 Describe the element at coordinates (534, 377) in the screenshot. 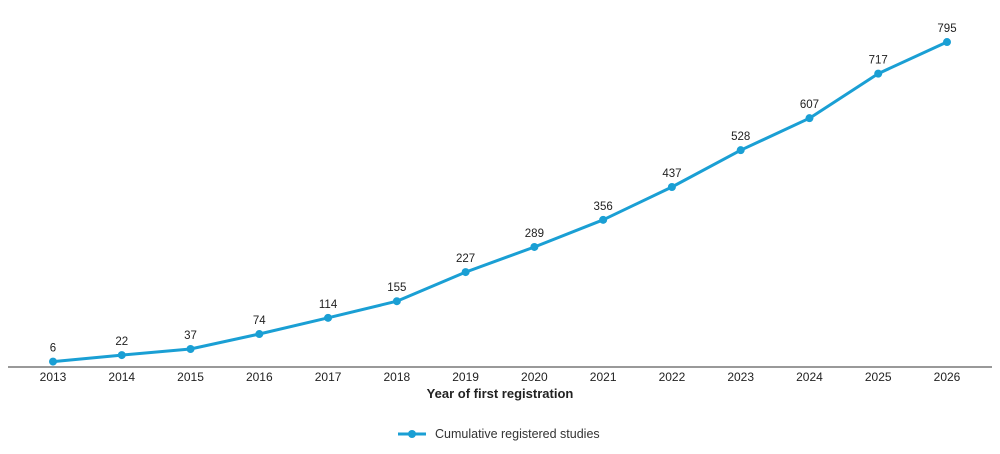

I see `x-tick-label-2020: 2020` at that location.